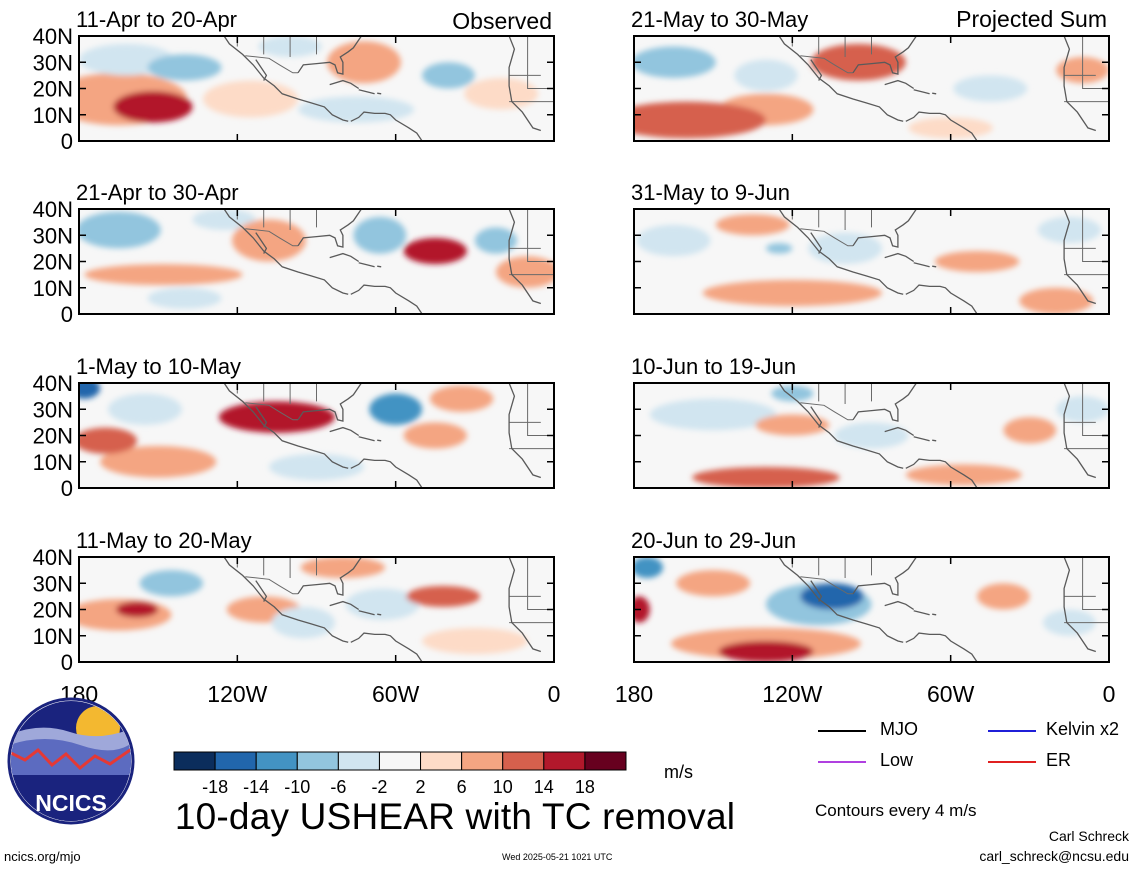 The height and width of the screenshot is (871, 1135). I want to click on lon-label-0-1: 120W, so click(237, 694).